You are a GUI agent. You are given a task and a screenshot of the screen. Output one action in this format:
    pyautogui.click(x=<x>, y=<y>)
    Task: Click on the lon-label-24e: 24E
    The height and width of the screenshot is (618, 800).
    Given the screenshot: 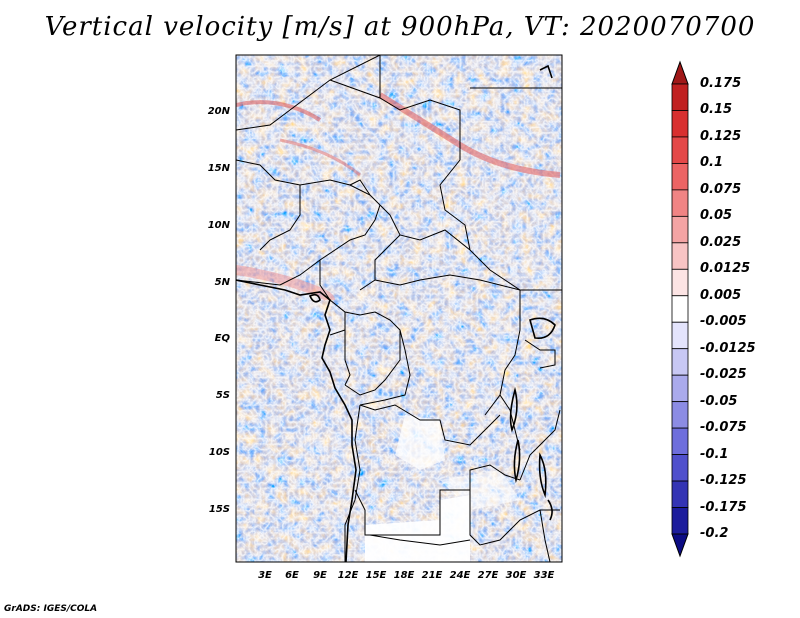 What is the action you would take?
    pyautogui.click(x=460, y=575)
    